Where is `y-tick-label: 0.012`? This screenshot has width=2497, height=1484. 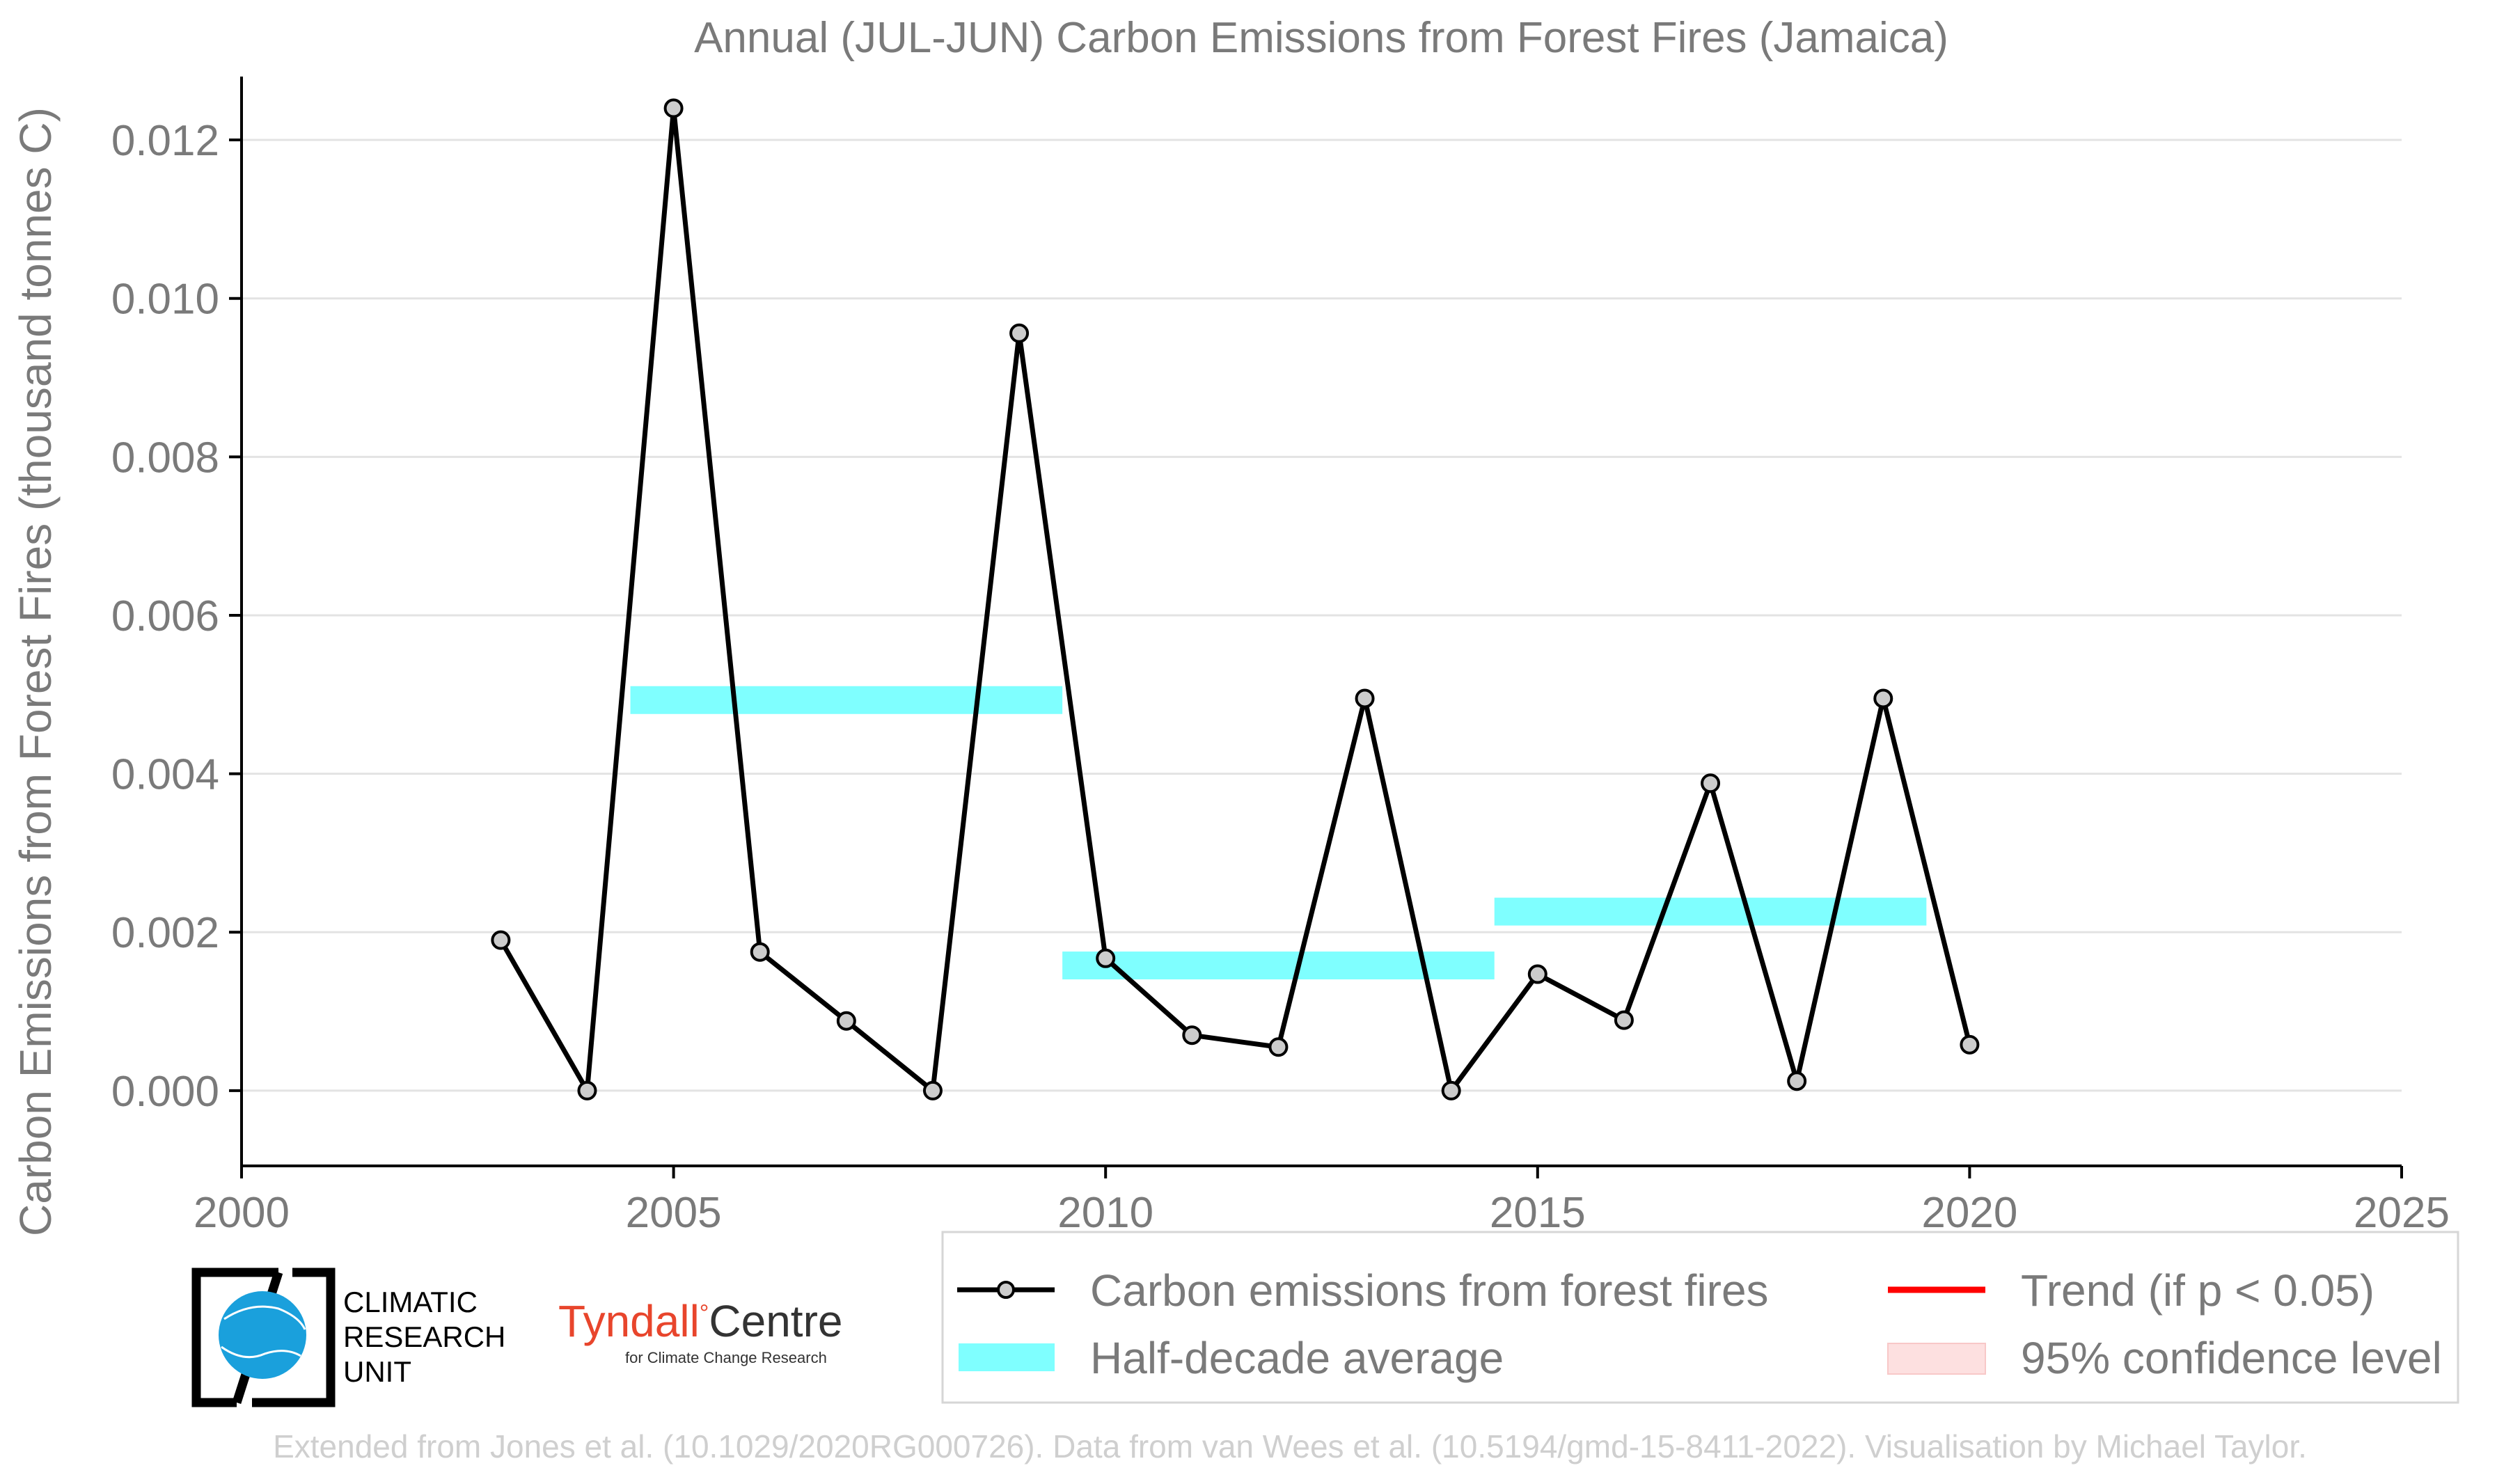 y-tick-label: 0.012 is located at coordinates (165, 141).